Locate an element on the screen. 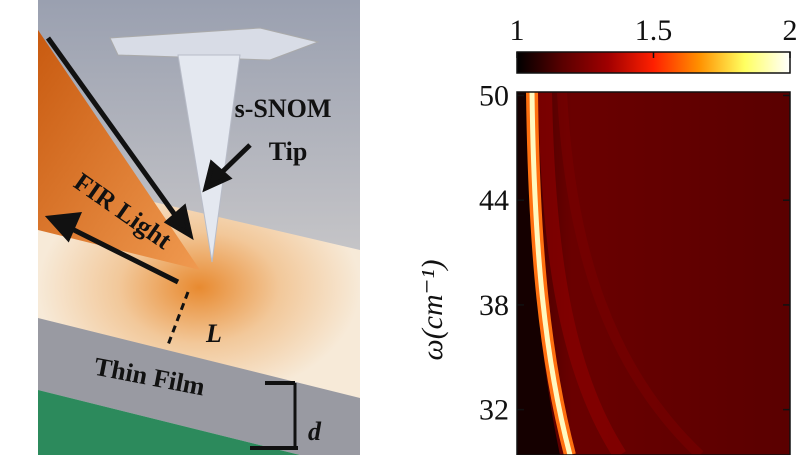 This screenshot has height=455, width=808. colorbar-tick-label: 1.5 is located at coordinates (654, 30).